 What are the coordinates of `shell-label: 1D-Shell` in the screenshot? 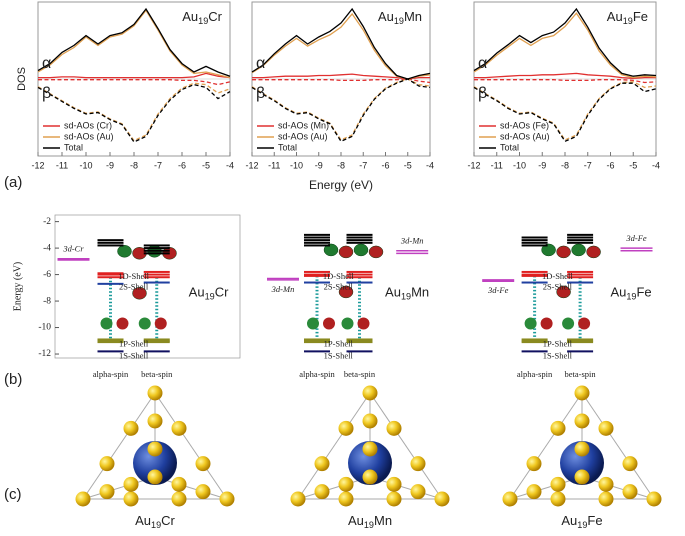 It's located at (557, 276).